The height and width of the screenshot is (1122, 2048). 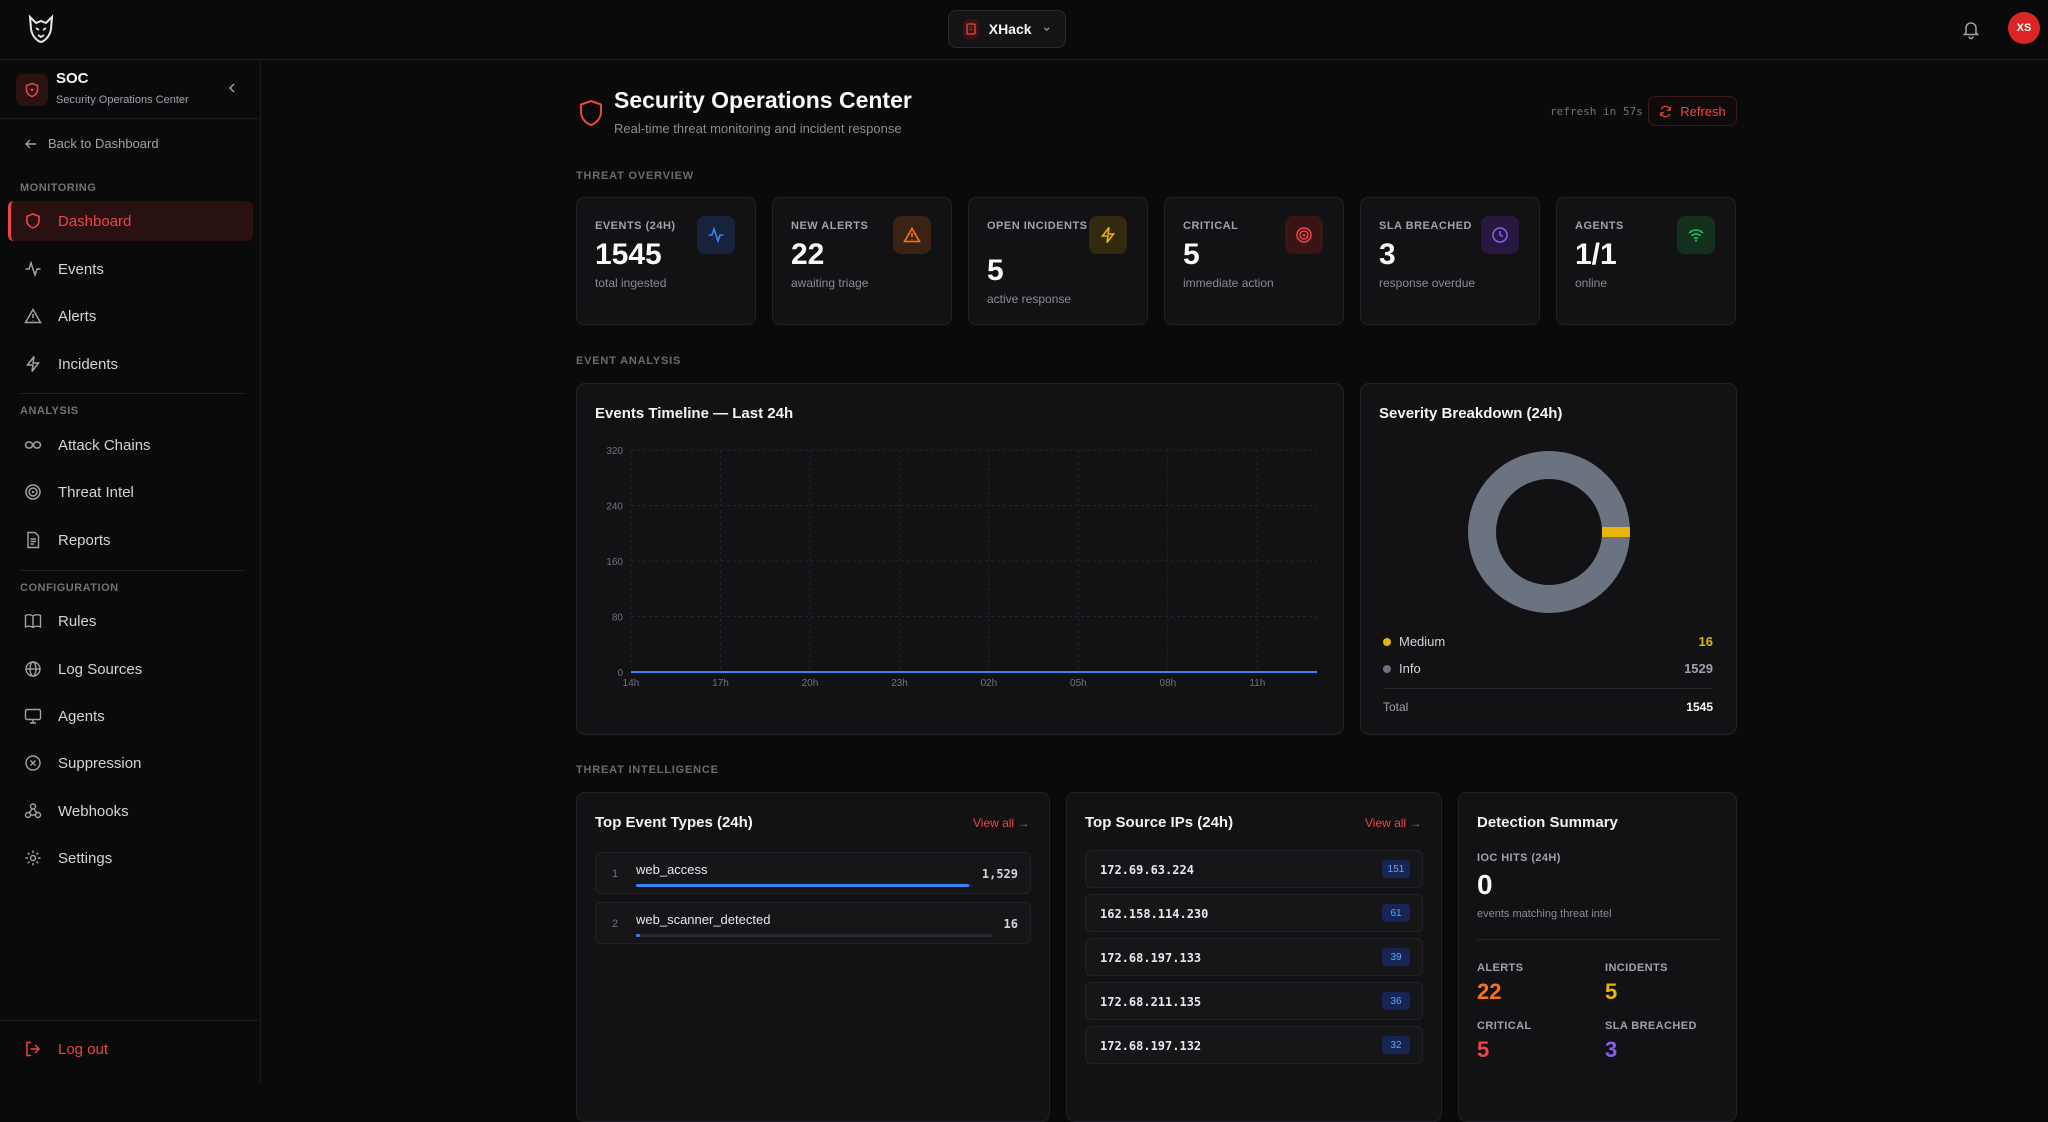 I want to click on sidebar-item-label: Incidents, so click(x=88, y=364).